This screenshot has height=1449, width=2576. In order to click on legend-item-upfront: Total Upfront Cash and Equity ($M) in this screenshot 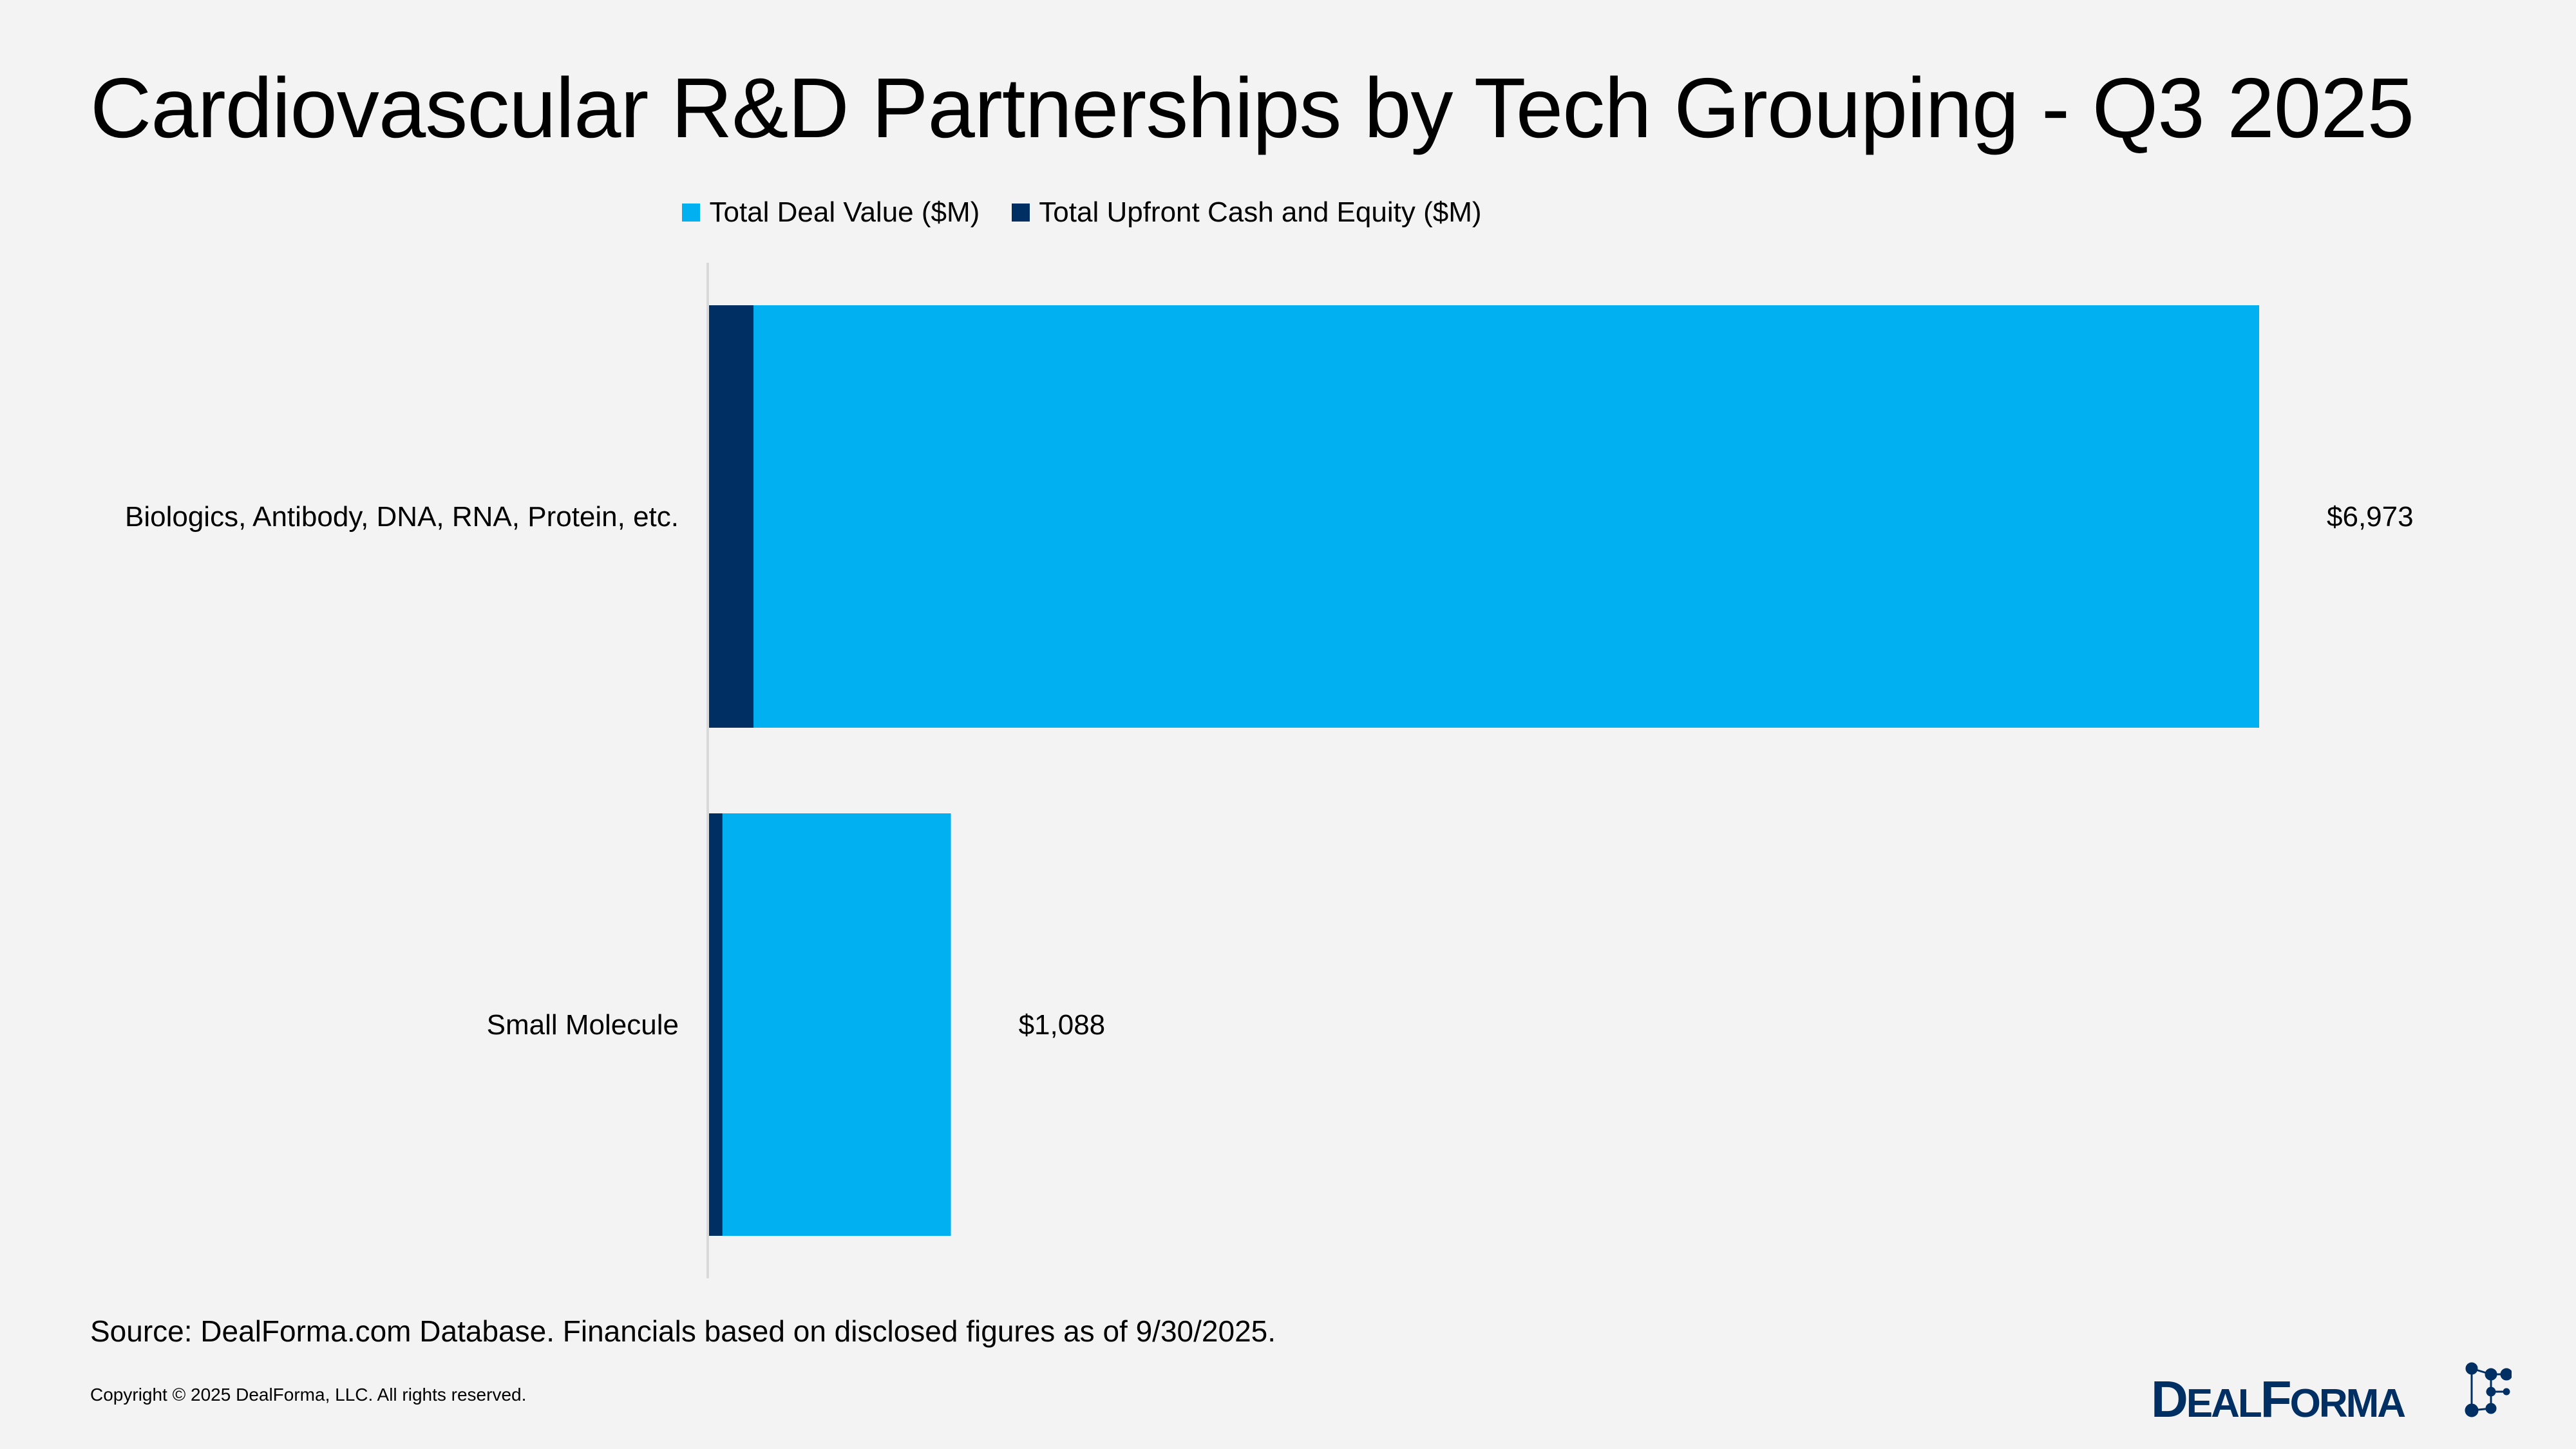, I will do `click(1247, 213)`.